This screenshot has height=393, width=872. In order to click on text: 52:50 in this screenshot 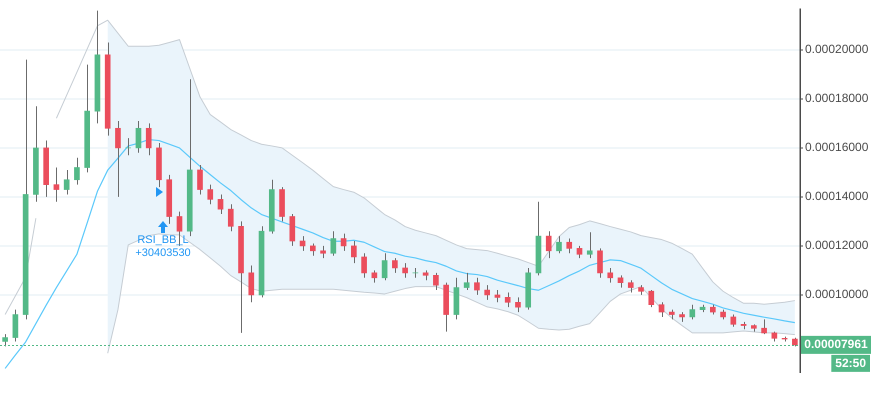, I will do `click(850, 363)`.